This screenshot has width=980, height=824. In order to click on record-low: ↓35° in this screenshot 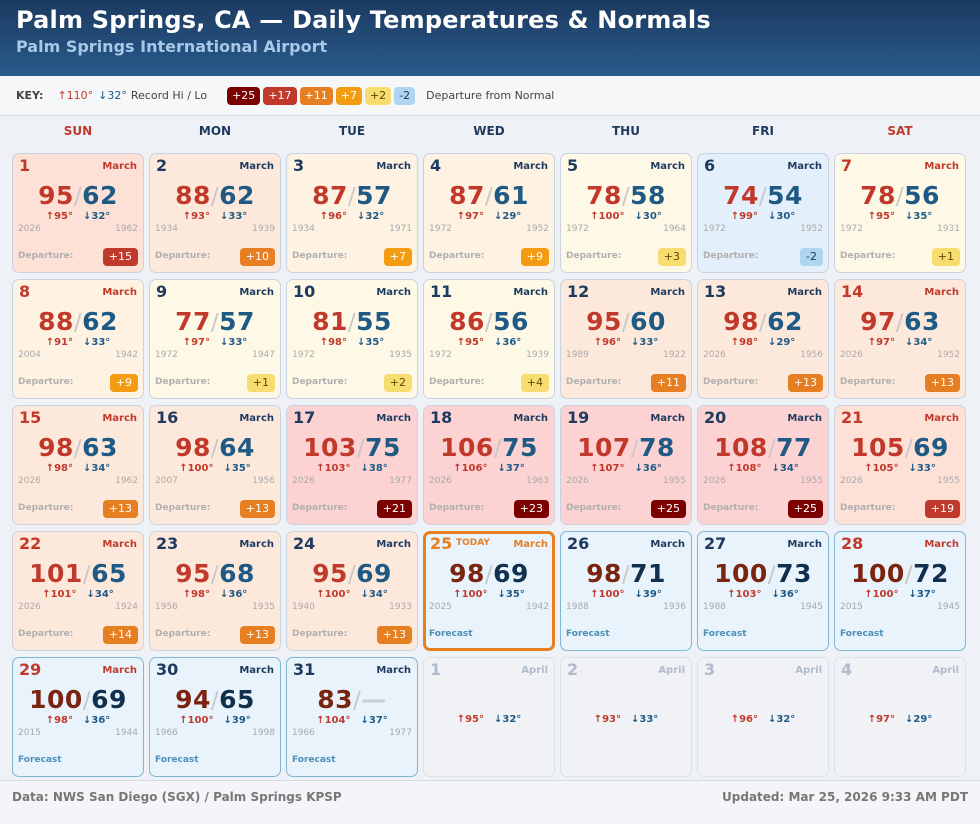, I will do `click(371, 342)`.